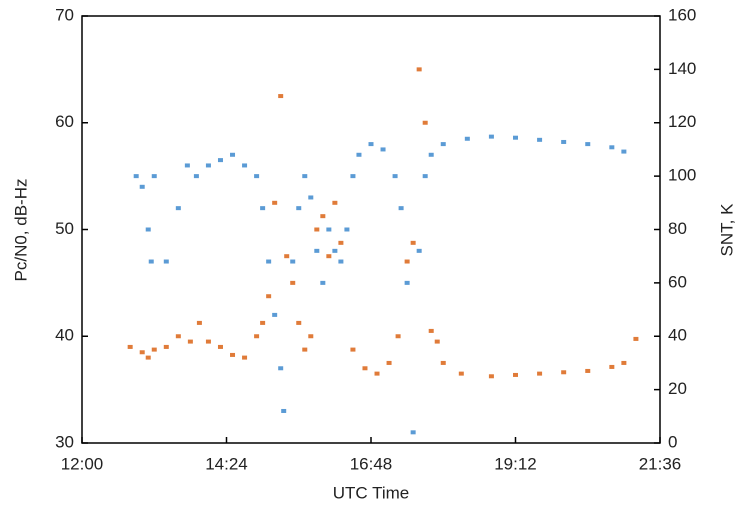 This screenshot has height=515, width=743. What do you see at coordinates (82, 463) in the screenshot?
I see `x-tick-label: 12:00` at bounding box center [82, 463].